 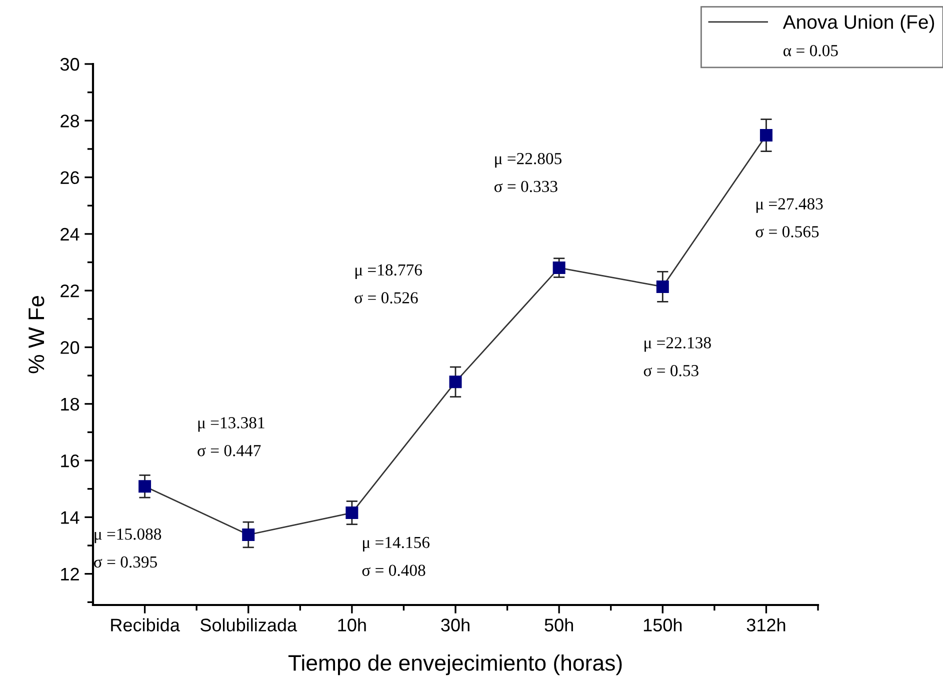 I want to click on x-axis-title: Tiempo de envejecimiento (horas), so click(x=455, y=665).